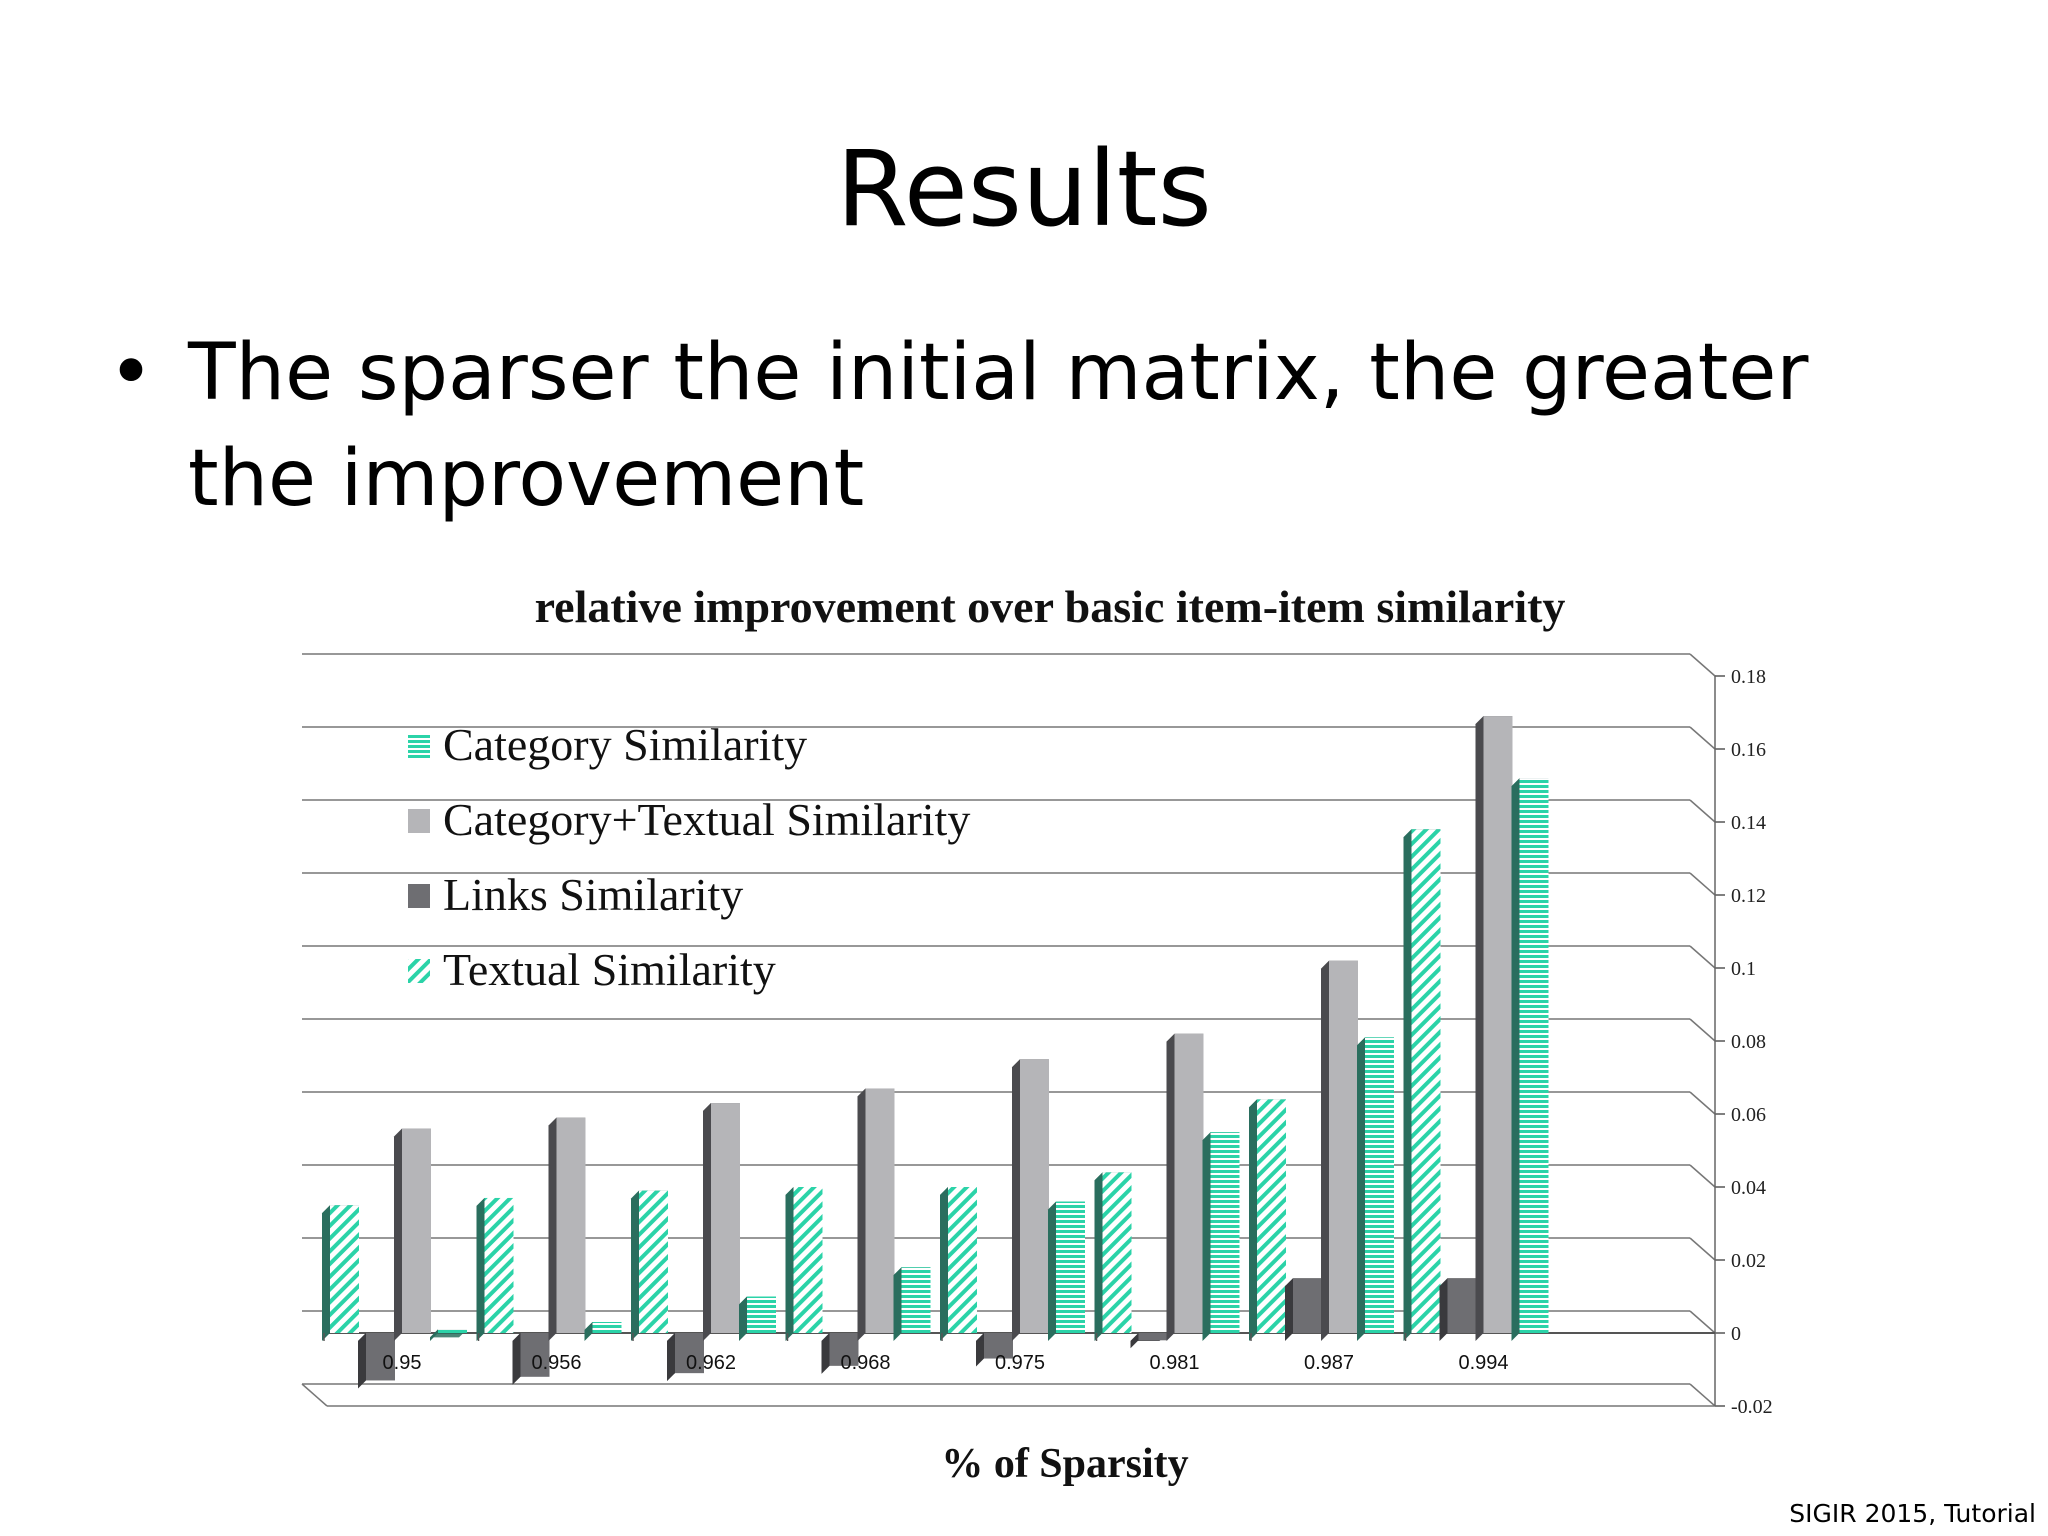  I want to click on x-tick-label: 0.968, so click(865, 1363).